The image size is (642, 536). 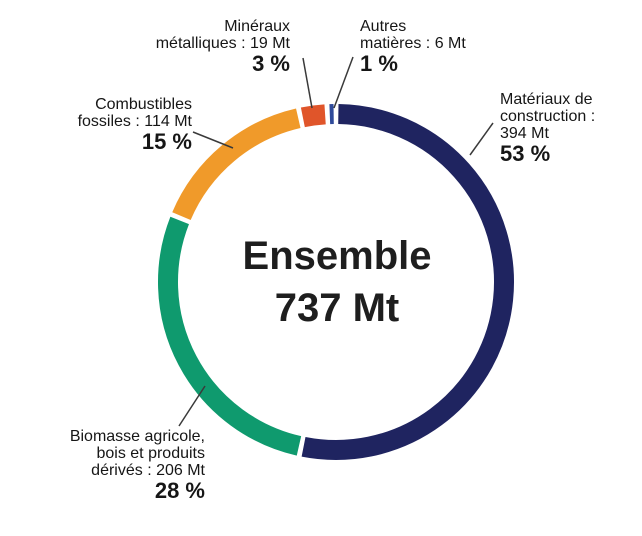 I want to click on label-construction: Matériaux de construction : 394 Mt 53 %, so click(x=547, y=128).